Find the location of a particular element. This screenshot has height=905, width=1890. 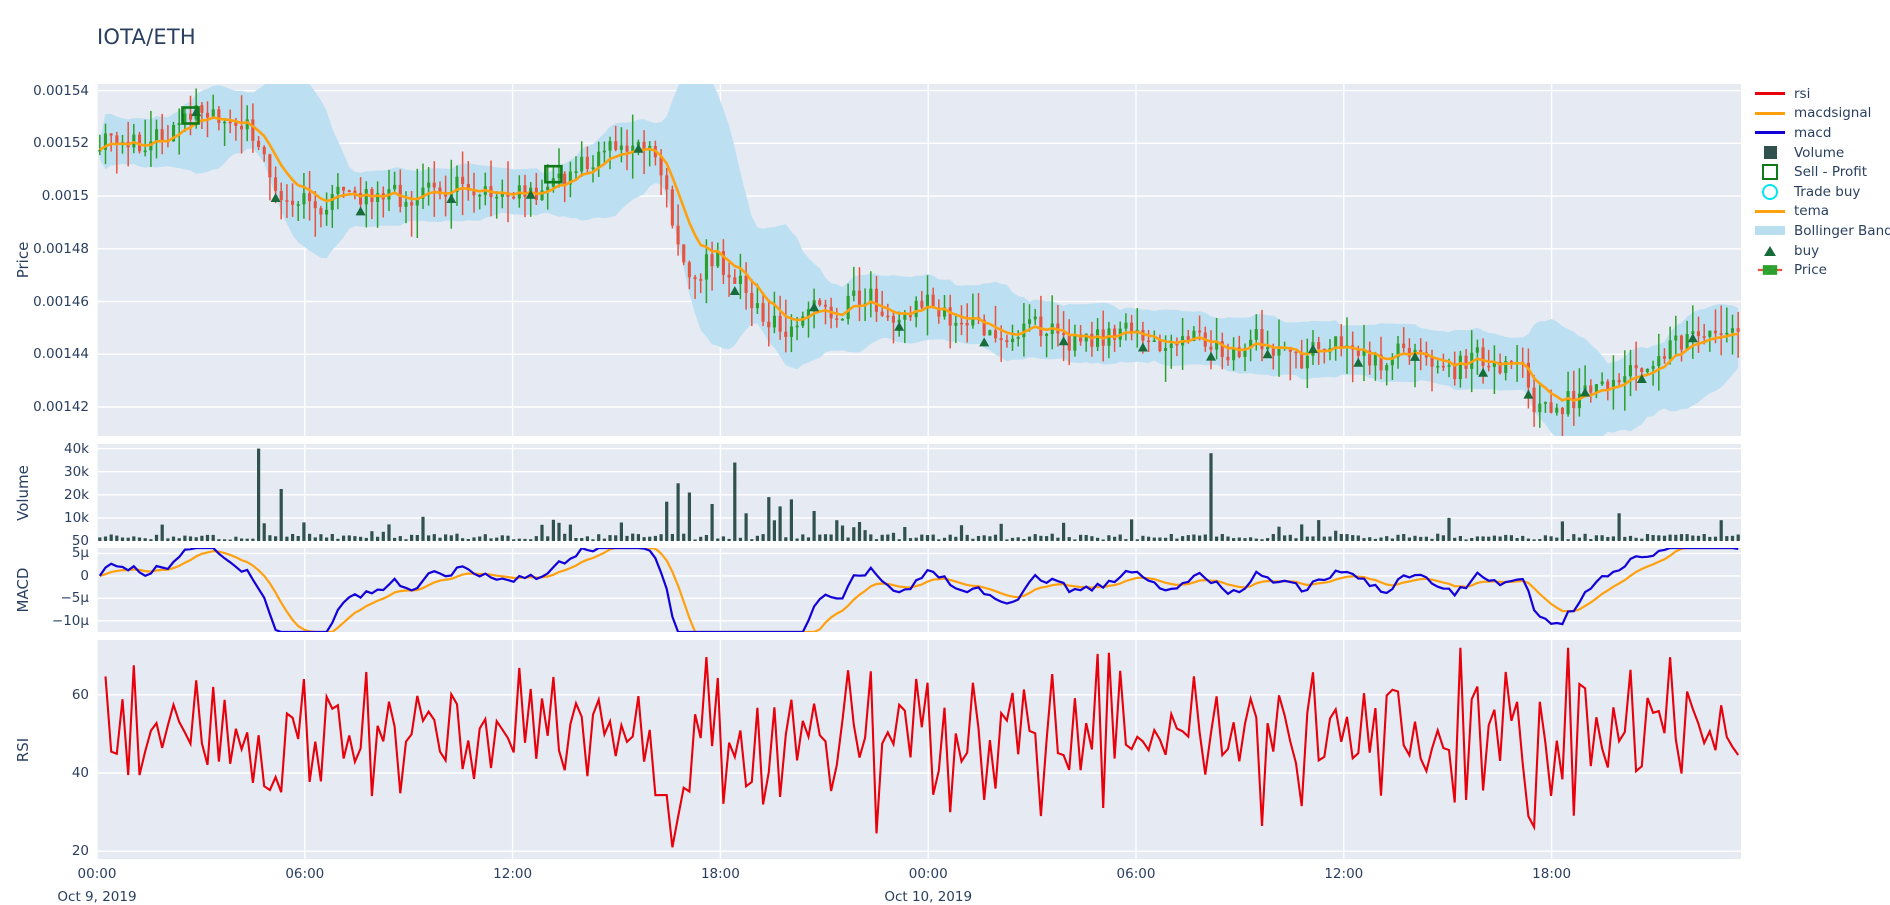

volume-panel is located at coordinates (919, 492).